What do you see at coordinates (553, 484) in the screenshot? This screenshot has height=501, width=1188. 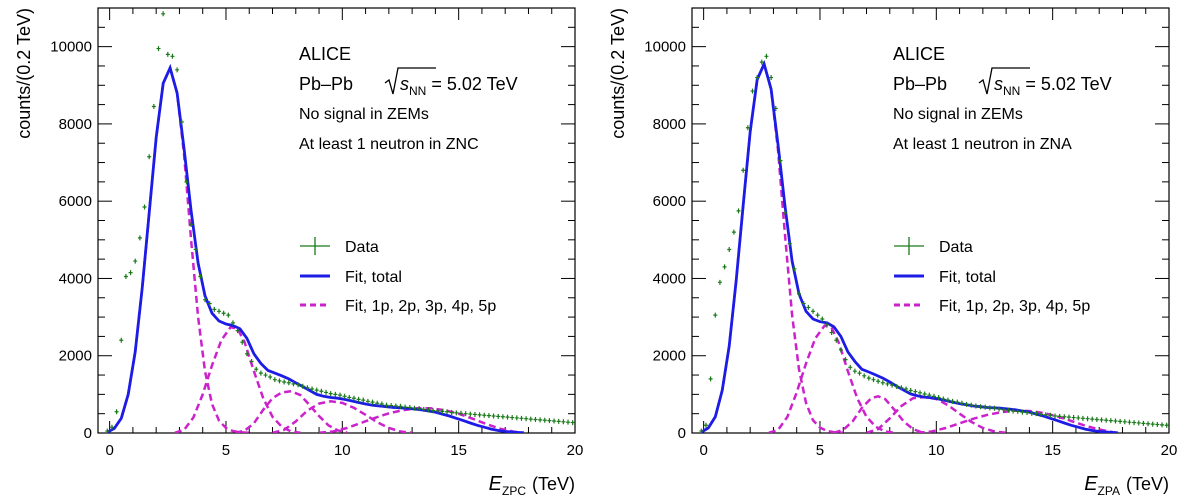 I see `x-axis-label-unit: (TeV)` at bounding box center [553, 484].